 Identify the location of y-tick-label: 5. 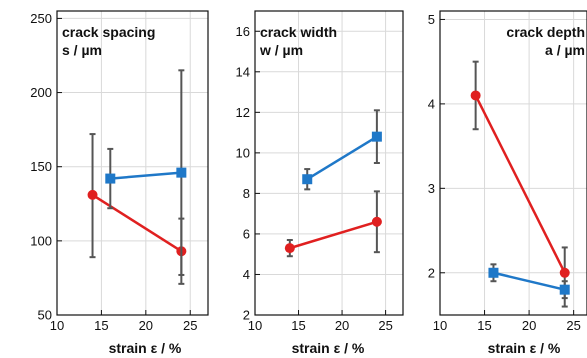
(431, 19).